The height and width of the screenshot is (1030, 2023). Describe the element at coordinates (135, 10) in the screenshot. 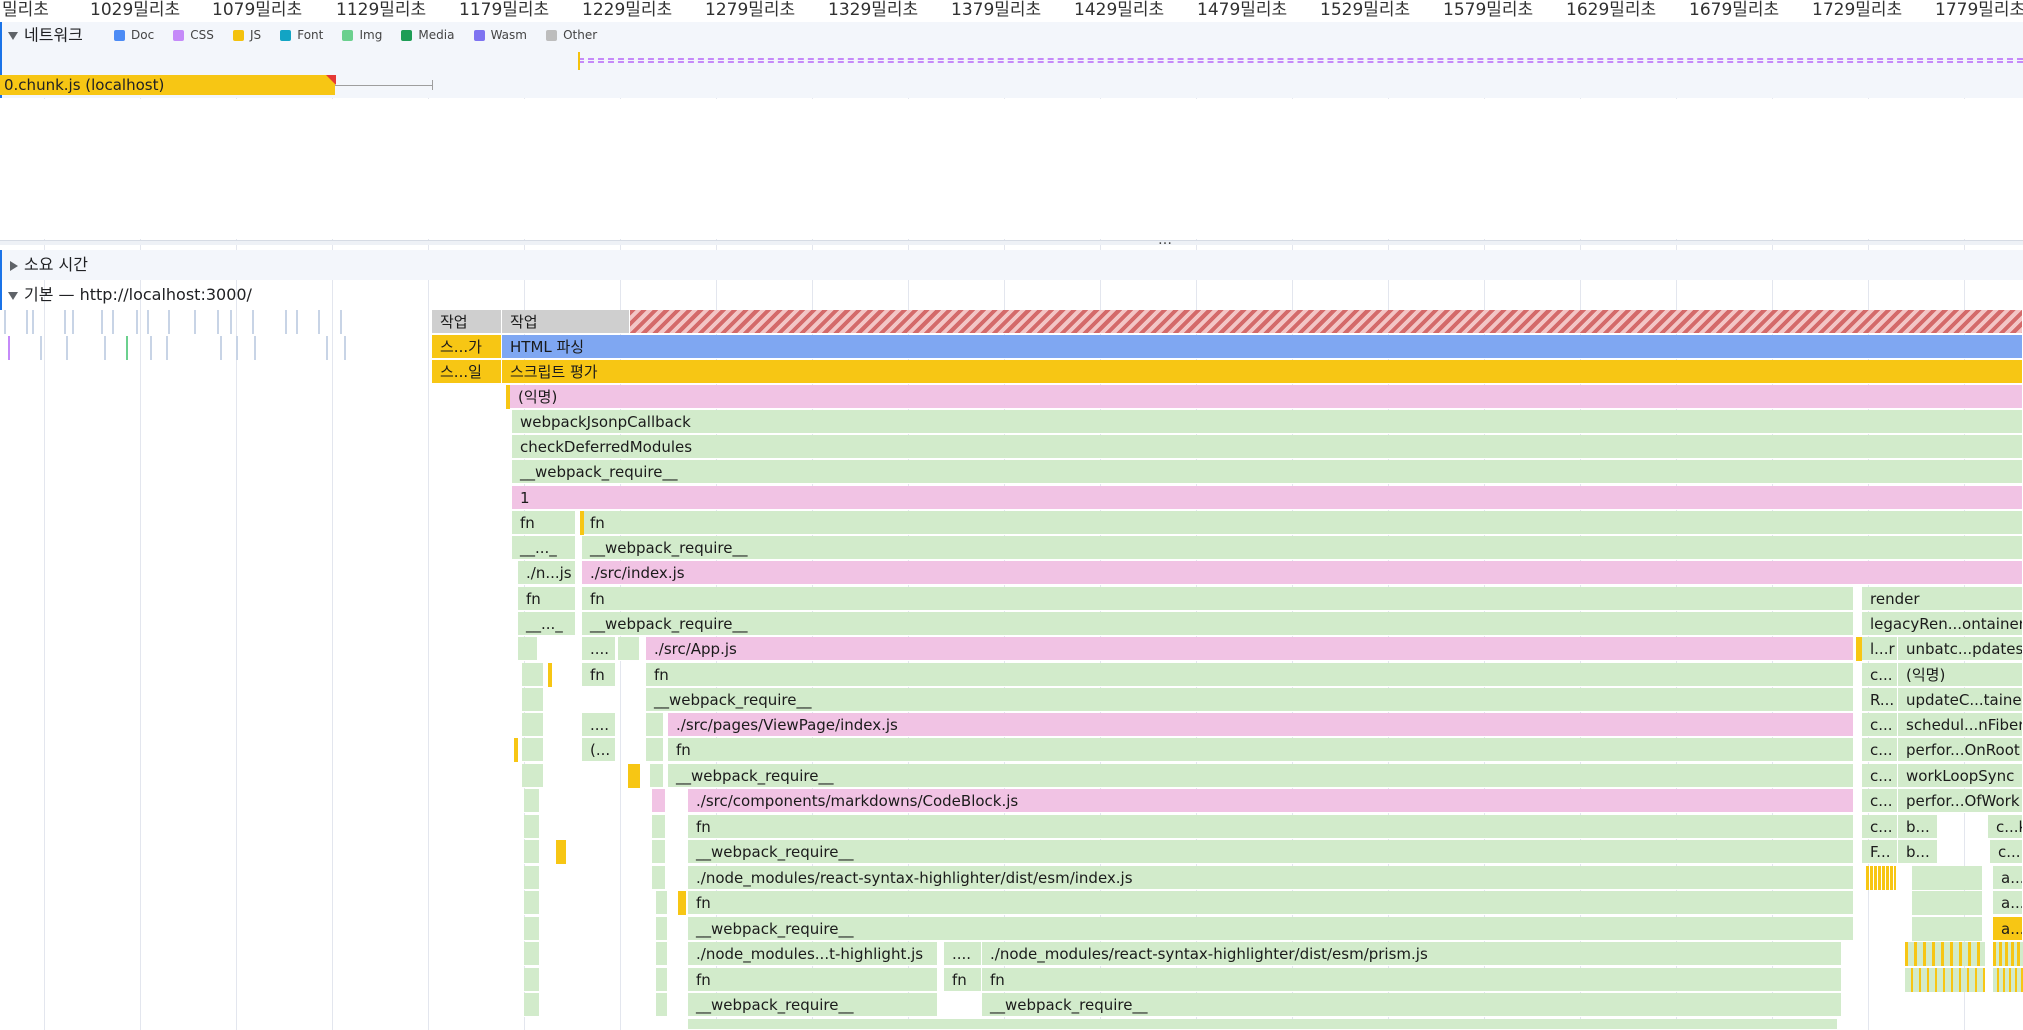

I see `ruler-tick: 1029밀리초` at that location.